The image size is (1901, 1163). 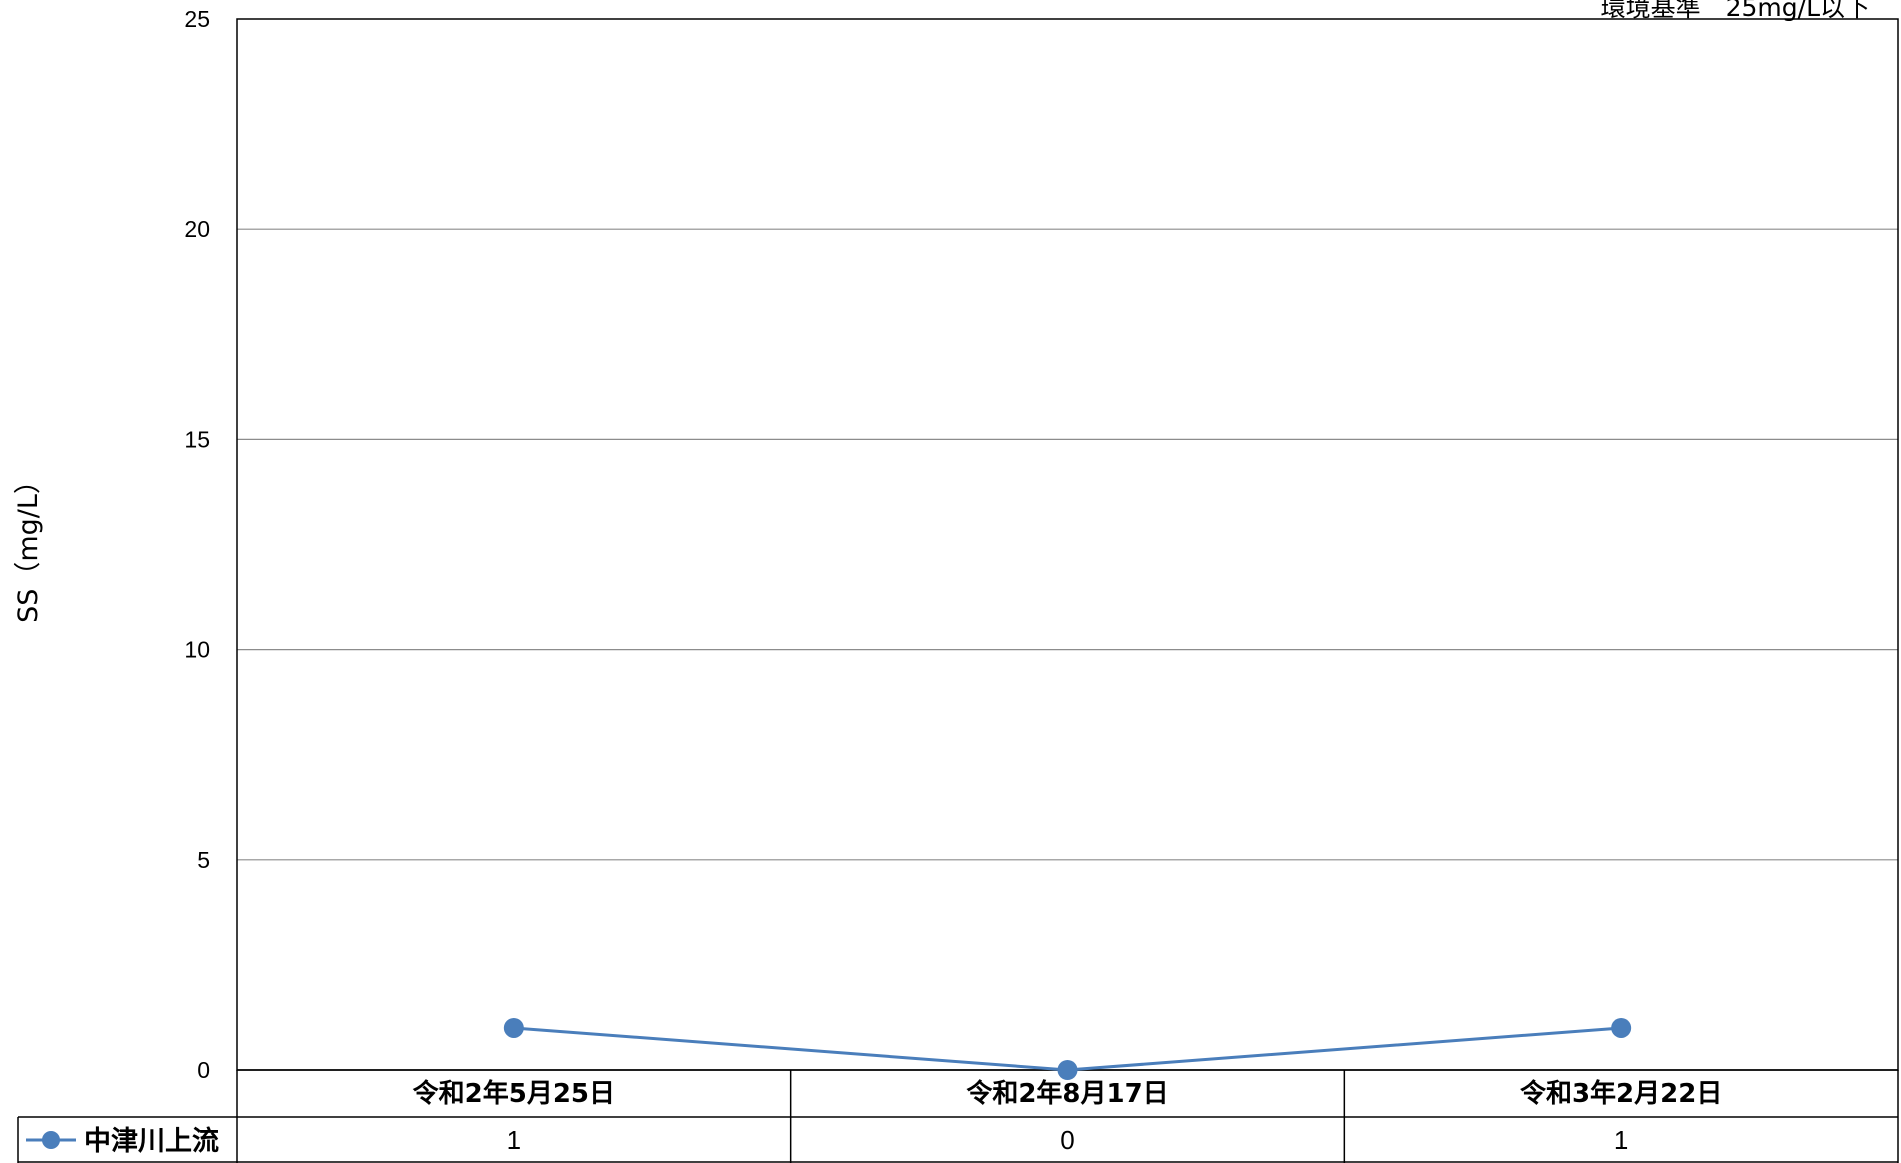 What do you see at coordinates (51, 1140) in the screenshot?
I see `legend-marker-icon` at bounding box center [51, 1140].